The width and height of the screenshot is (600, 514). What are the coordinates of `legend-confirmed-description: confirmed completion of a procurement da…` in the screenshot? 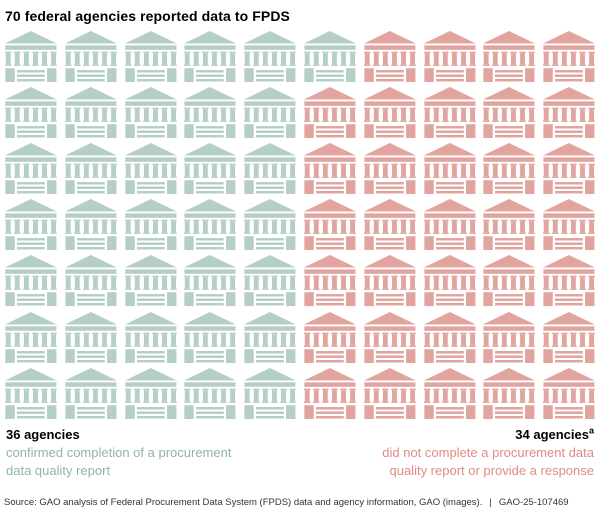 It's located at (119, 462).